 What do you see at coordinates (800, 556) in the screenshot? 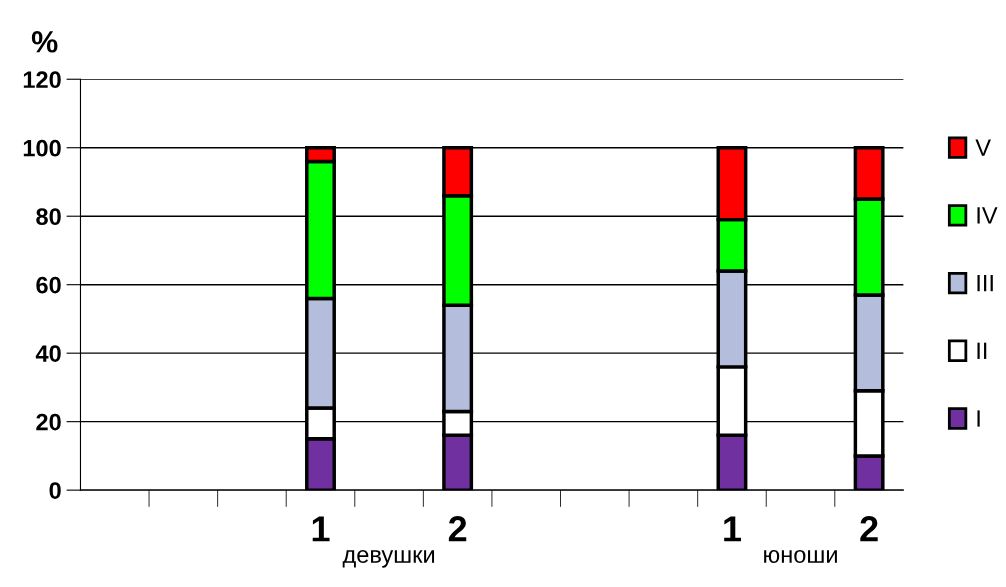
I see `text: юноши` at bounding box center [800, 556].